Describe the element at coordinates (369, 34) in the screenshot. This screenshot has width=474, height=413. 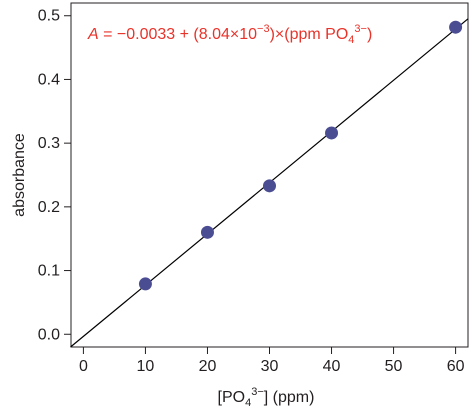
I see `equation-part3: )` at that location.